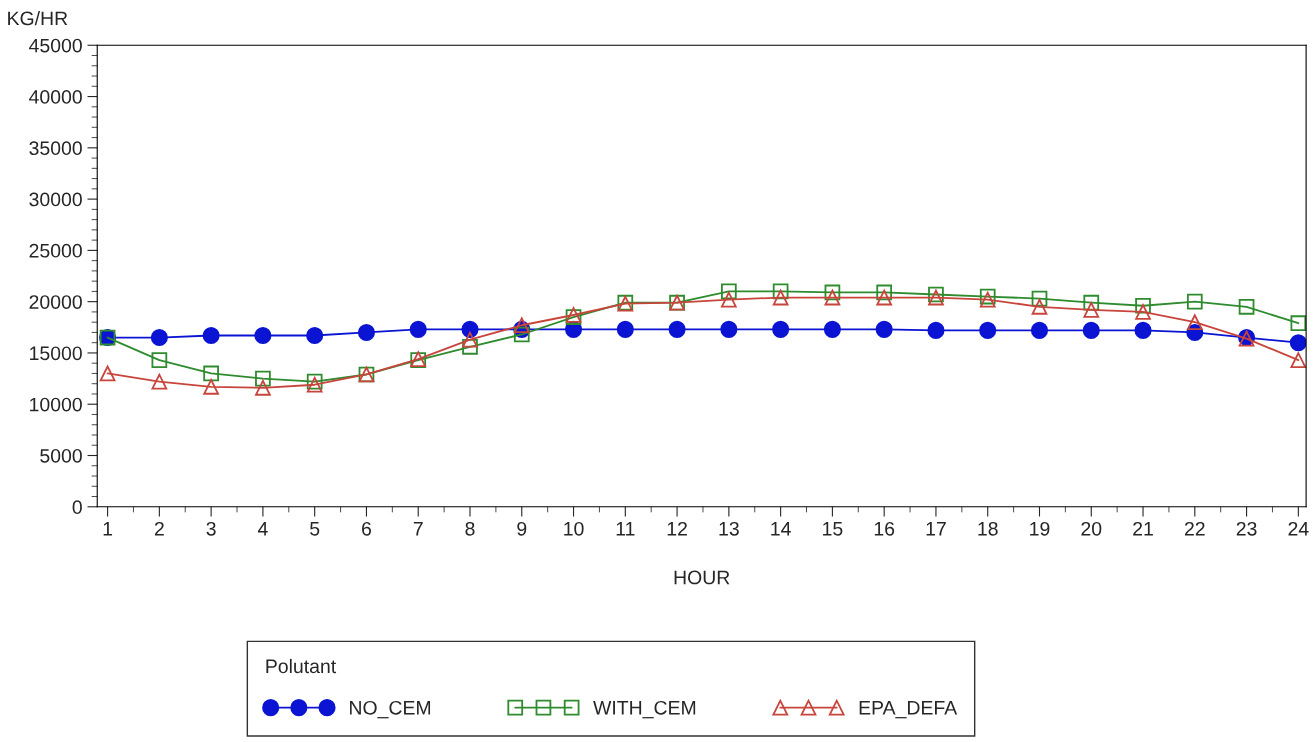 The width and height of the screenshot is (1314, 742). I want to click on x-tick-label: 10, so click(574, 528).